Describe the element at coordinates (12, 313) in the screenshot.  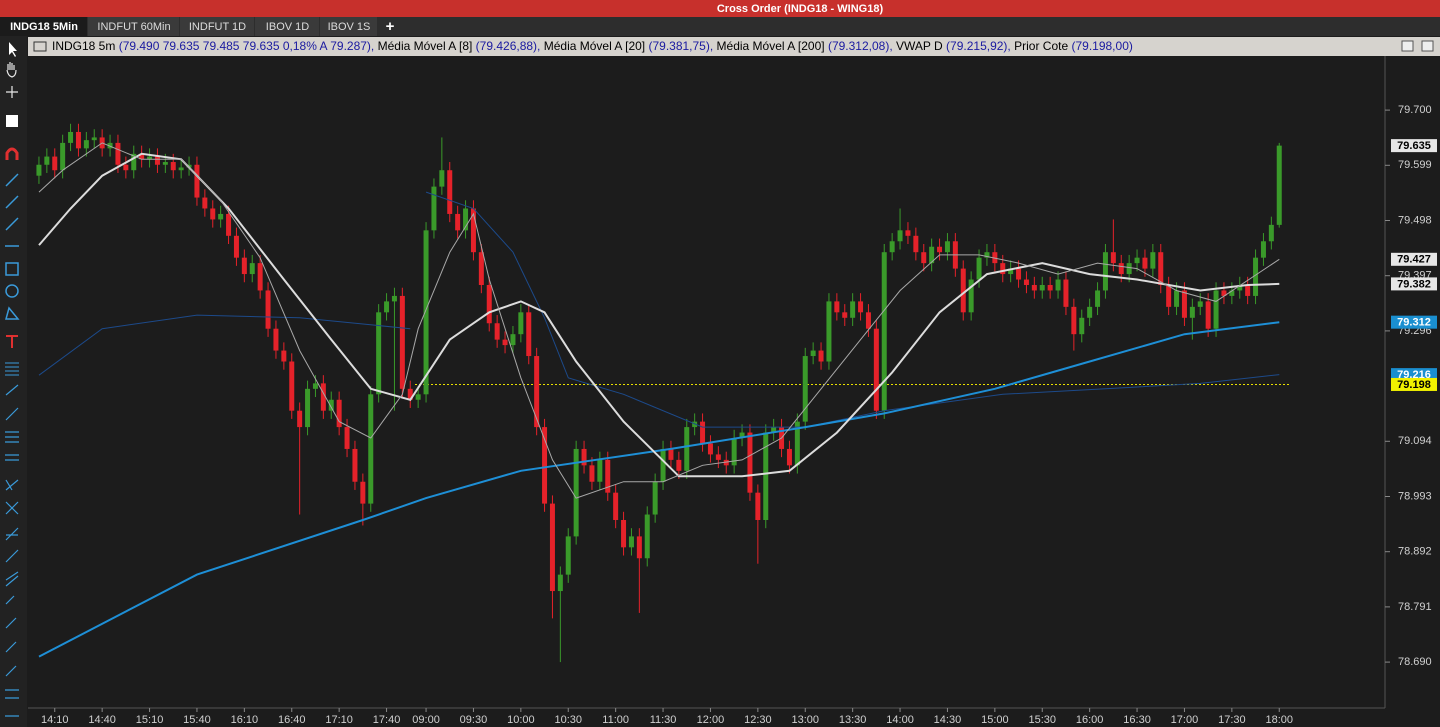
I see `triangle-tool` at that location.